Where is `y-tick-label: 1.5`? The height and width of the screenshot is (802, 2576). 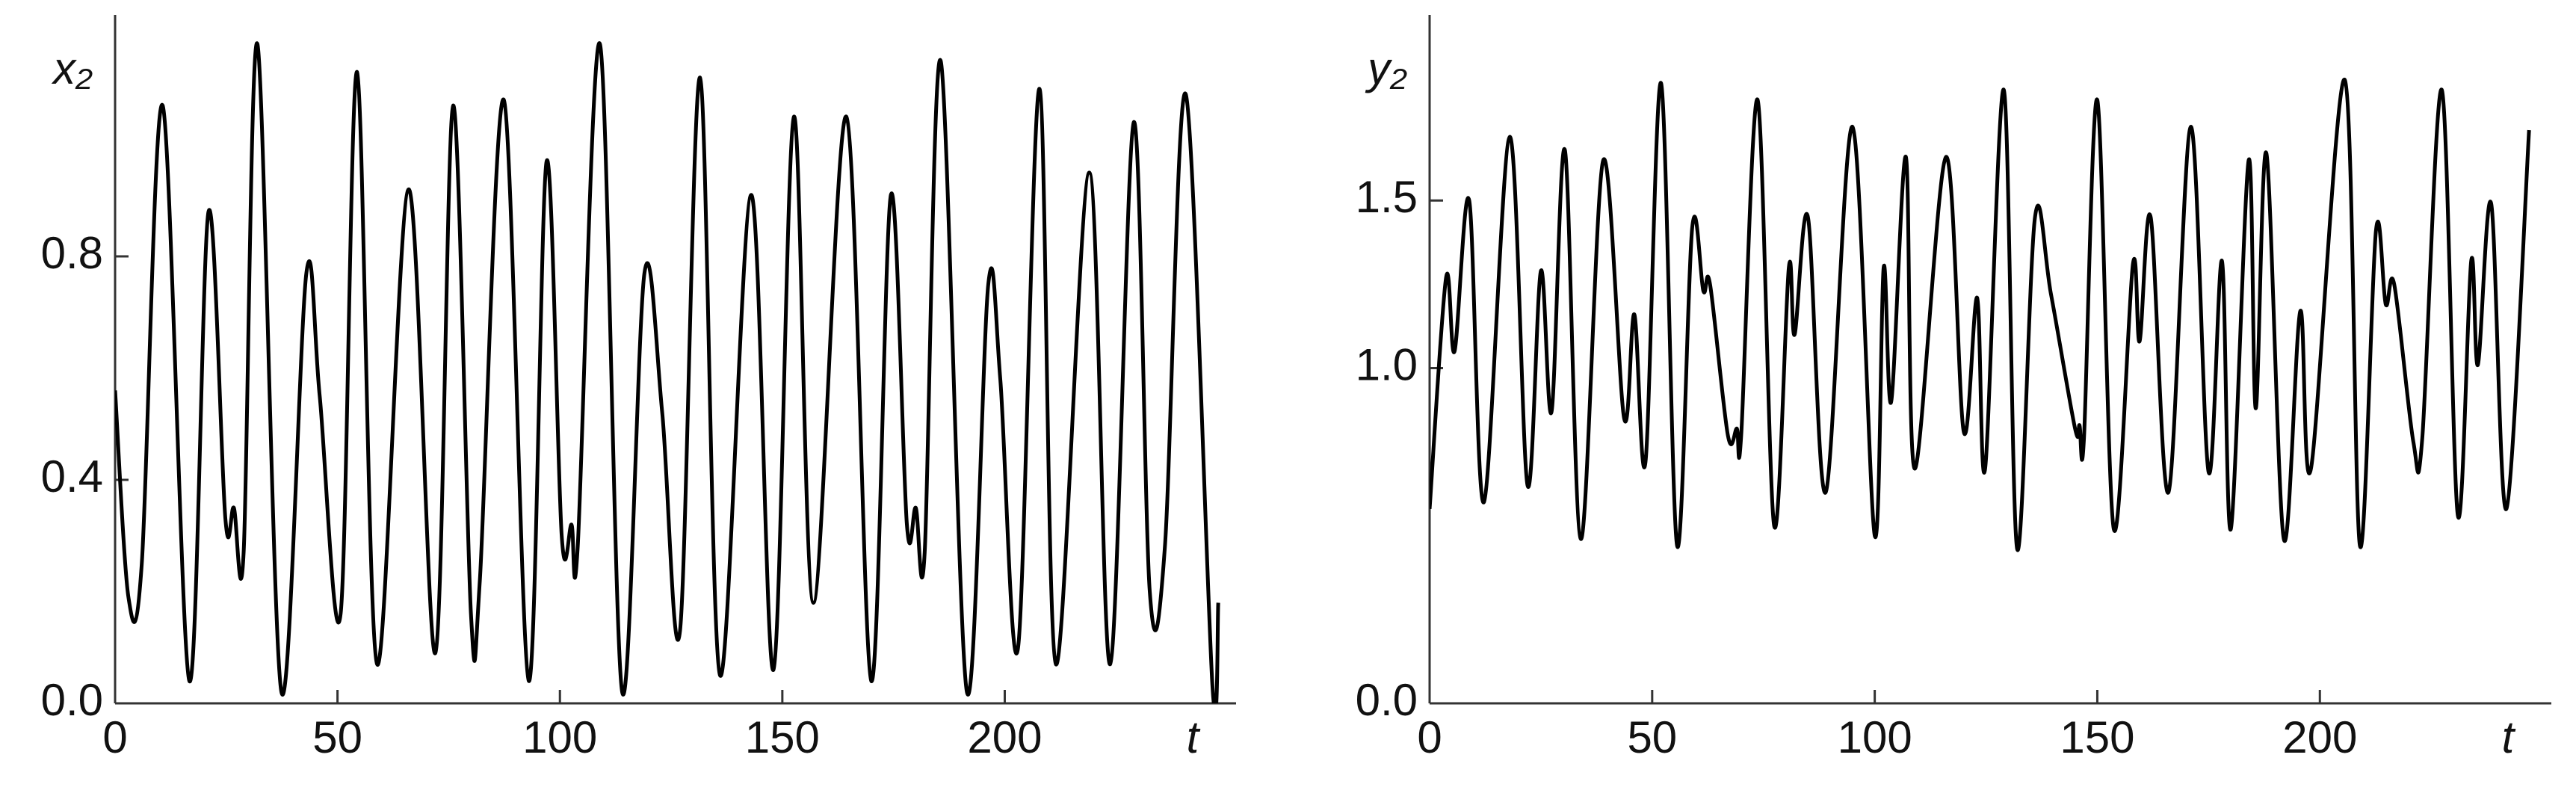
y-tick-label: 1.5 is located at coordinates (1387, 197).